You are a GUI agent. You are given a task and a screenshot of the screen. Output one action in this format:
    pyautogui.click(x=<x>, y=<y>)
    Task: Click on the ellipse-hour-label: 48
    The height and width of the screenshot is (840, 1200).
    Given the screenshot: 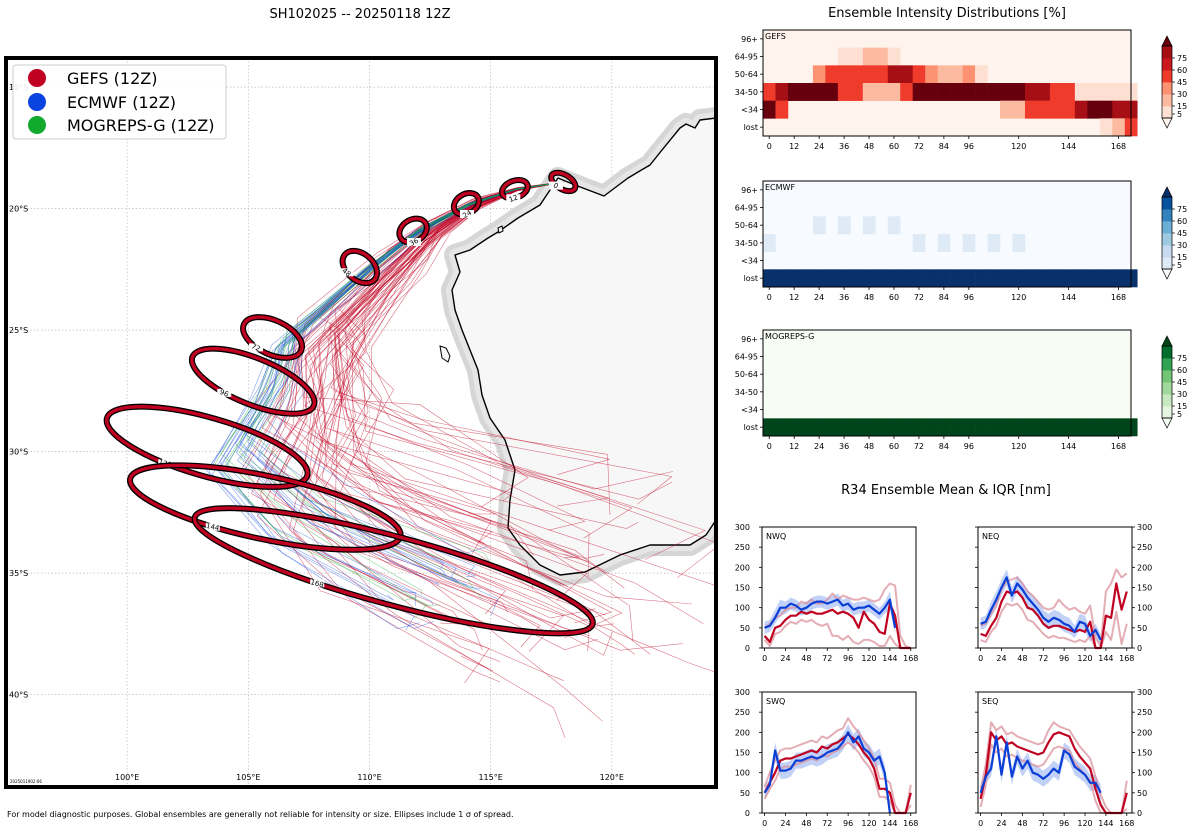 What is the action you would take?
    pyautogui.click(x=346, y=273)
    